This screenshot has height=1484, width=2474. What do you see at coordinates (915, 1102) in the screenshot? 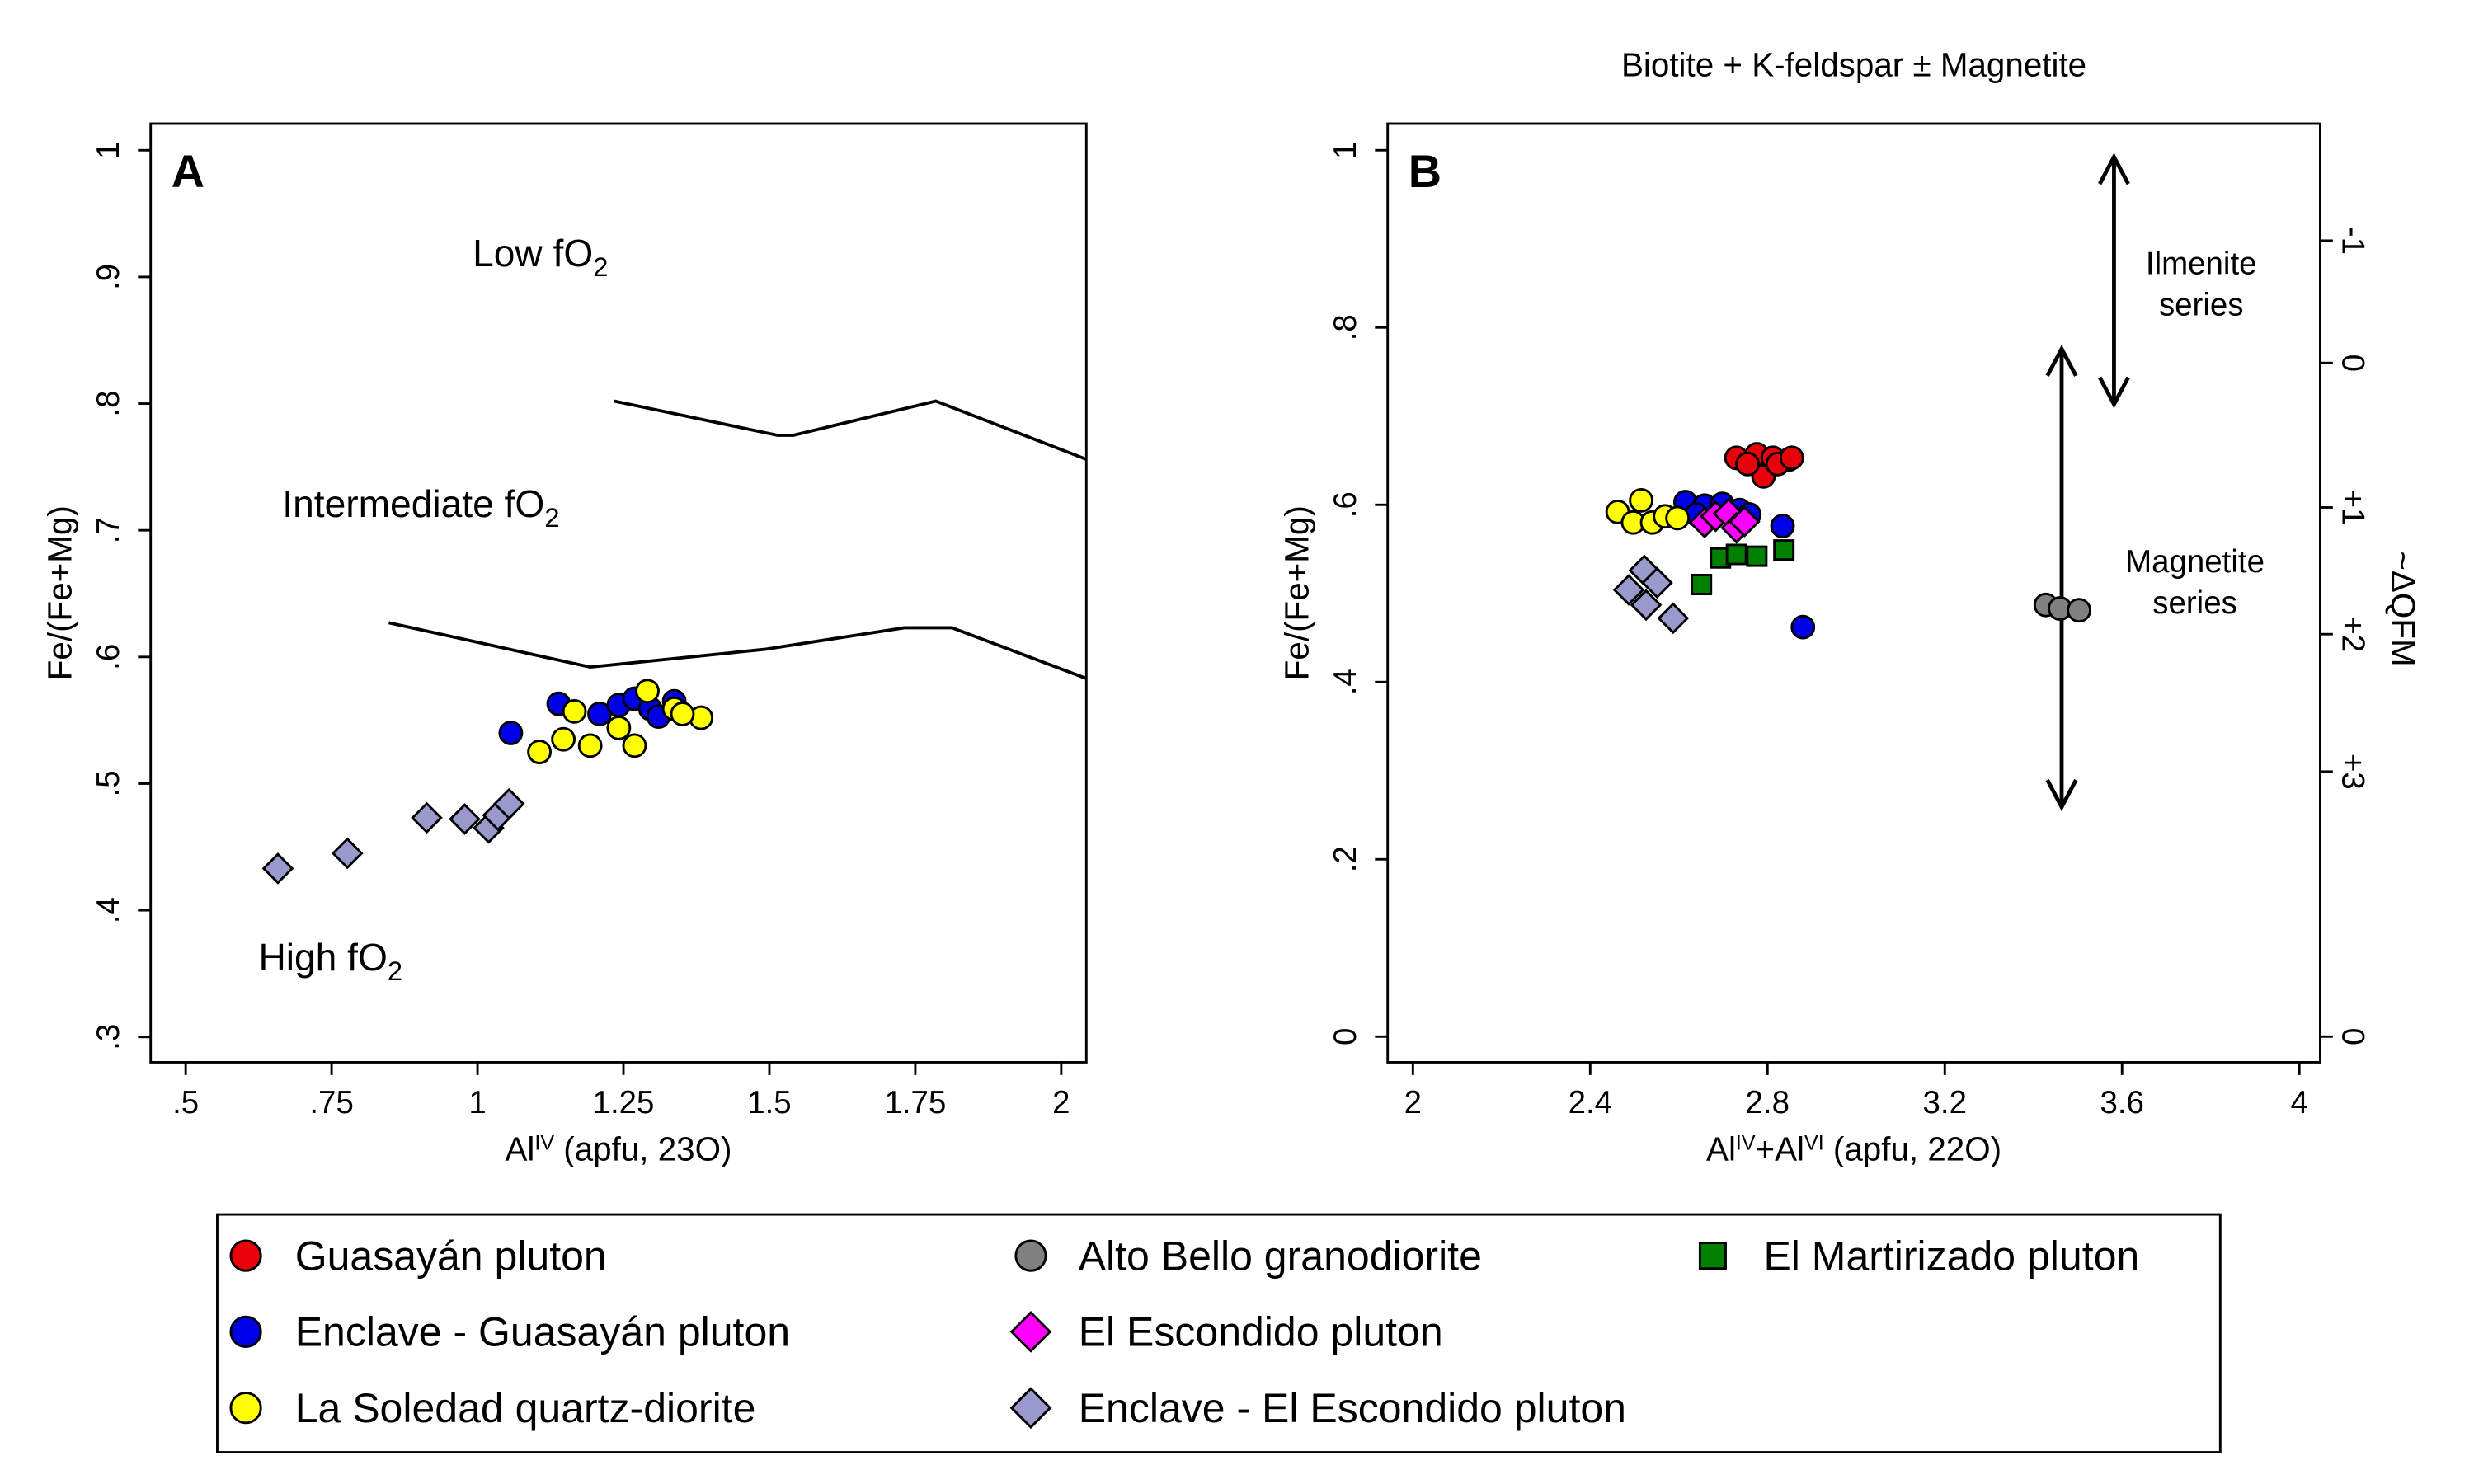
I see `x-tick-label: 1.75` at bounding box center [915, 1102].